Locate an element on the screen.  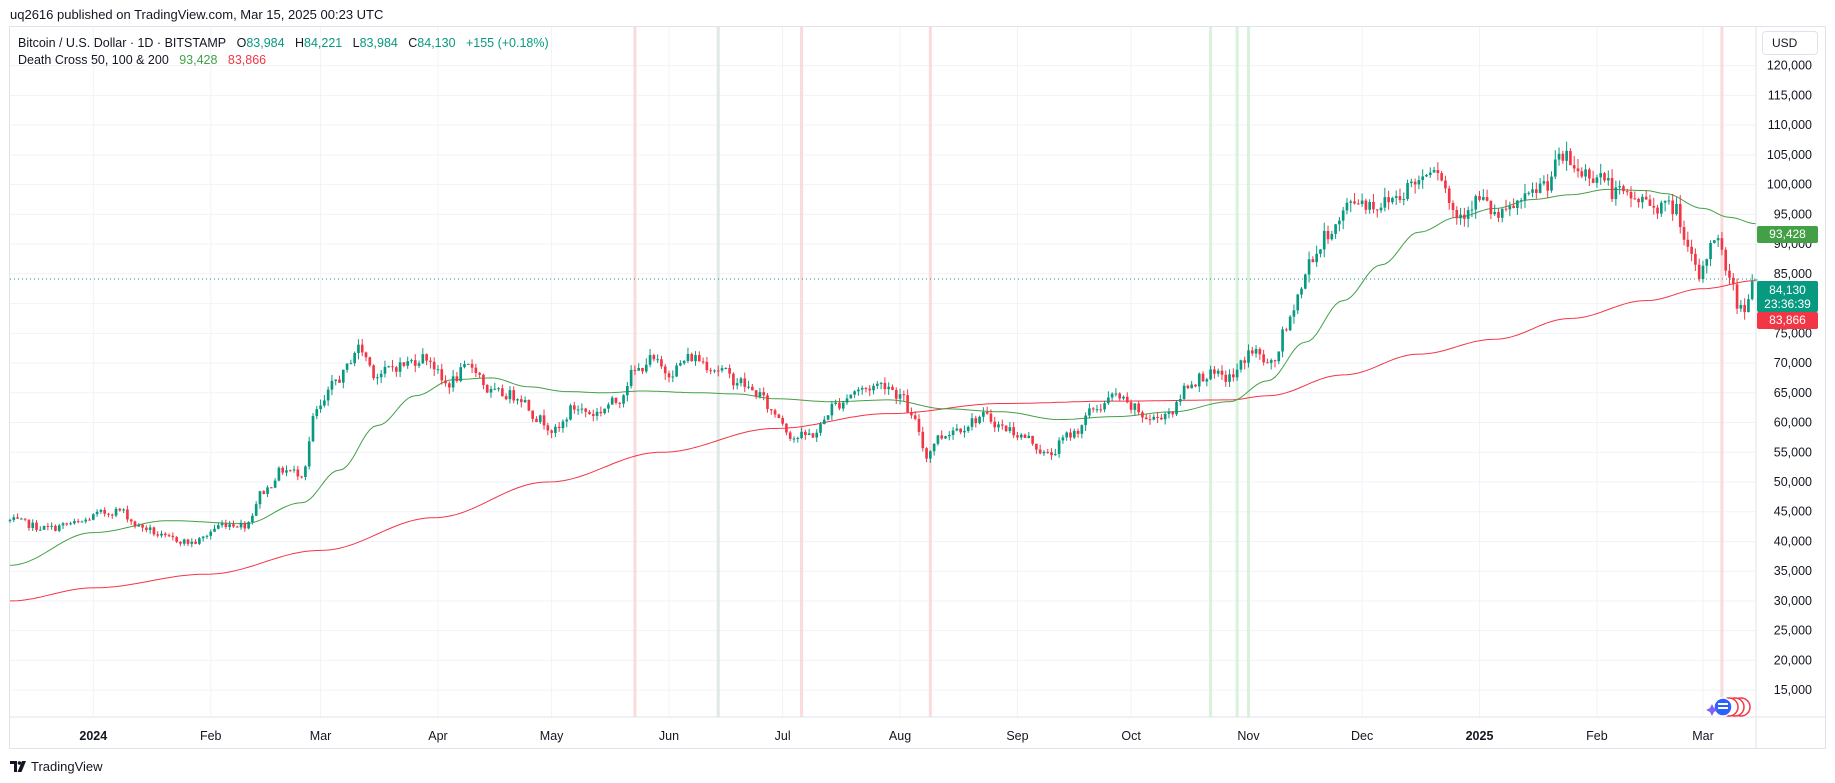
indicator-legend-row: Death Cross 50, 100 & 200 93,428 83,866 is located at coordinates (283, 60).